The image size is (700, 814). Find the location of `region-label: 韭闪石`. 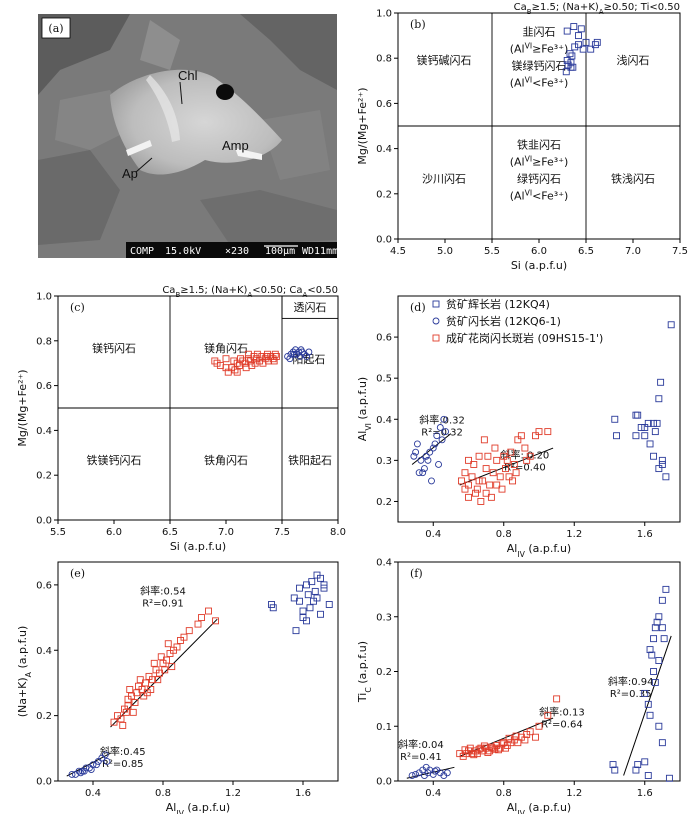

region-label: 韭闪石 is located at coordinates (539, 32).